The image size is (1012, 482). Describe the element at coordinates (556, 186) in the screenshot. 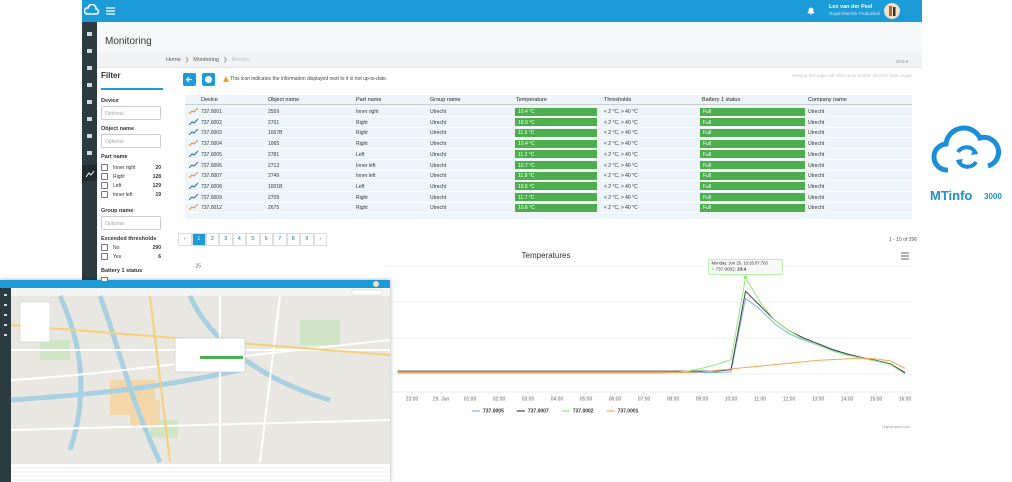

I see `temperature-bar: 10.5 °C` at that location.